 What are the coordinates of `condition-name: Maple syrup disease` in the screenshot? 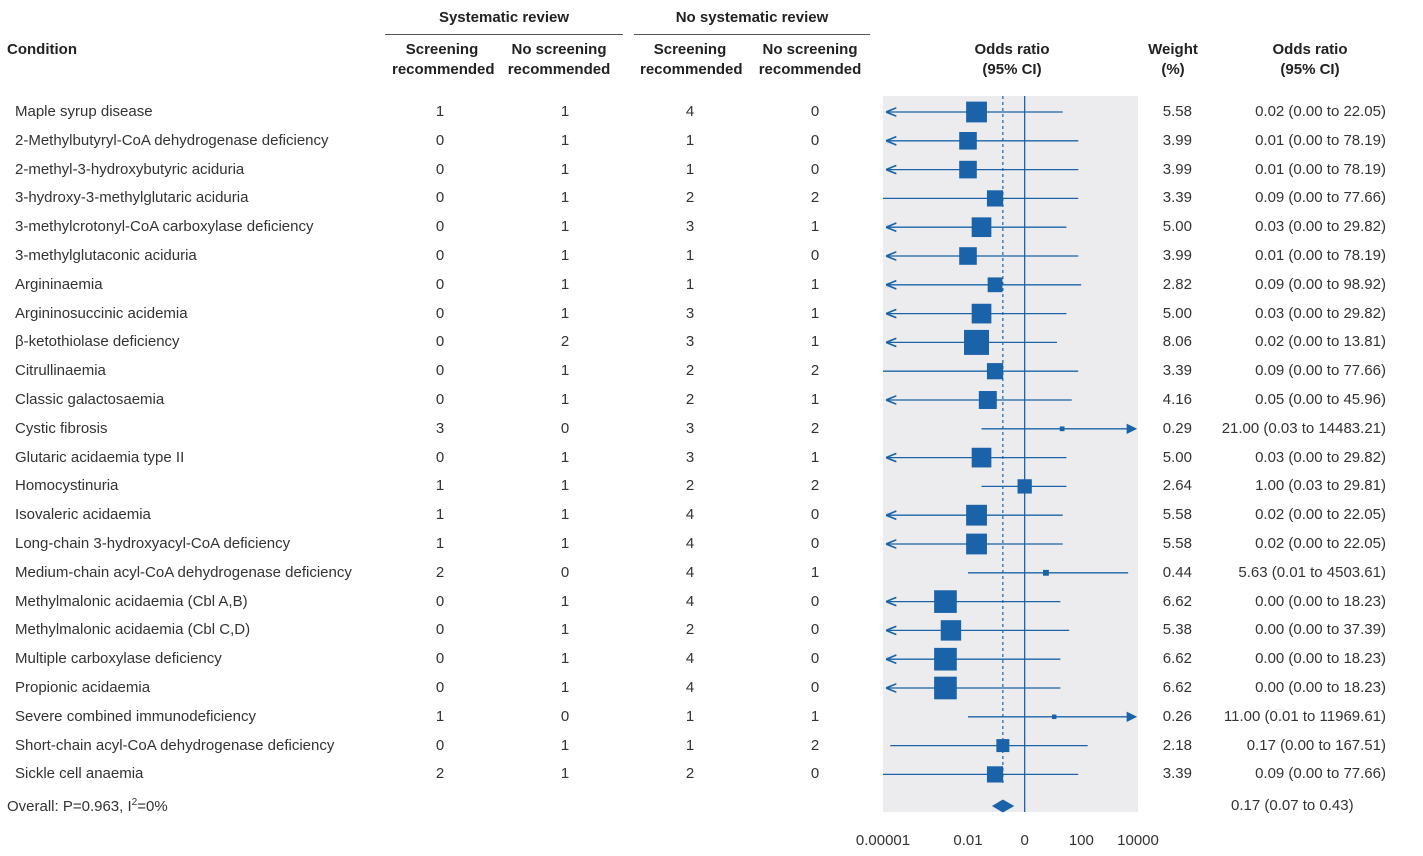 It's located at (84, 111).